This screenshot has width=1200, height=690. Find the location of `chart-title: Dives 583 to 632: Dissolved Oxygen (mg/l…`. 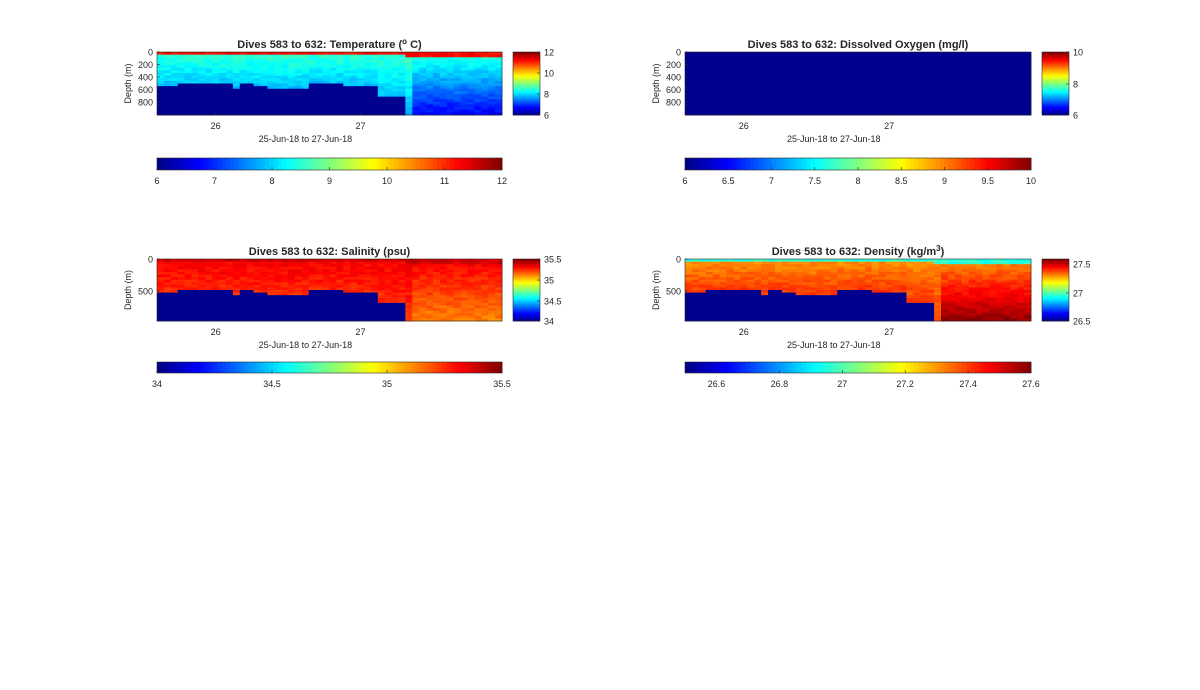

chart-title: Dives 583 to 632: Dissolved Oxygen (mg/l… is located at coordinates (858, 45).